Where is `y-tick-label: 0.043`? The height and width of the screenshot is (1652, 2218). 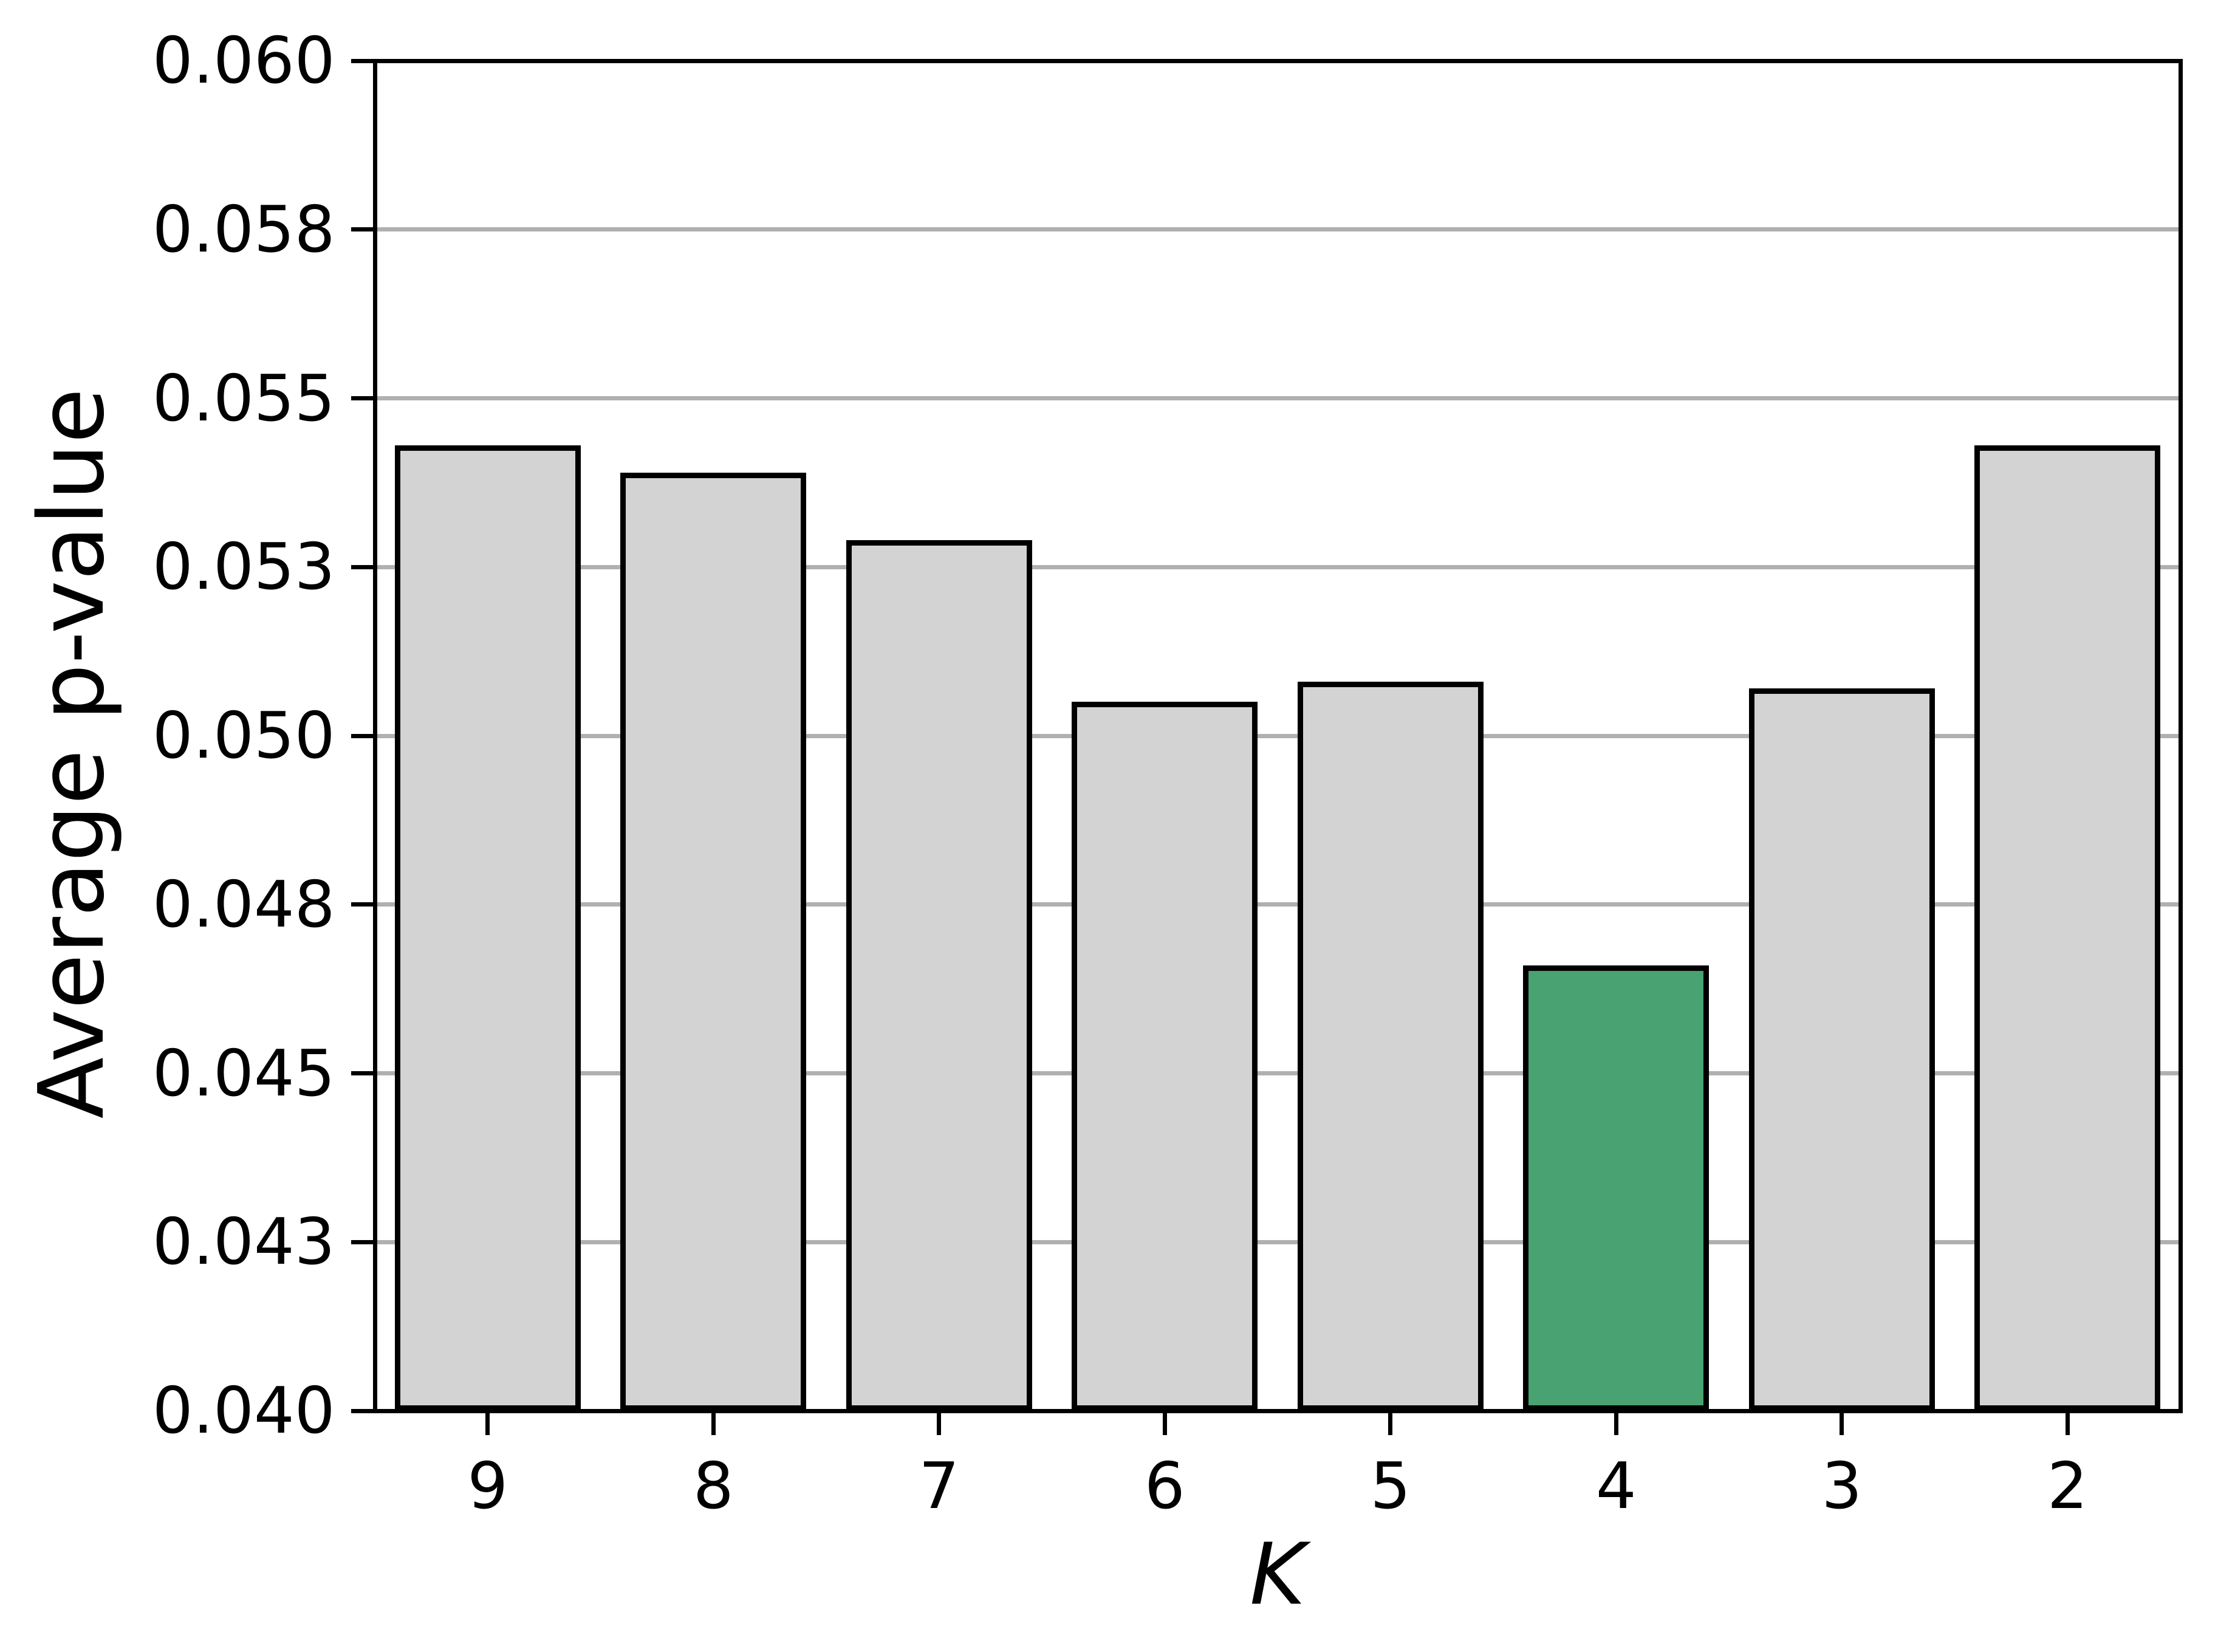
y-tick-label: 0.043 is located at coordinates (243, 1242).